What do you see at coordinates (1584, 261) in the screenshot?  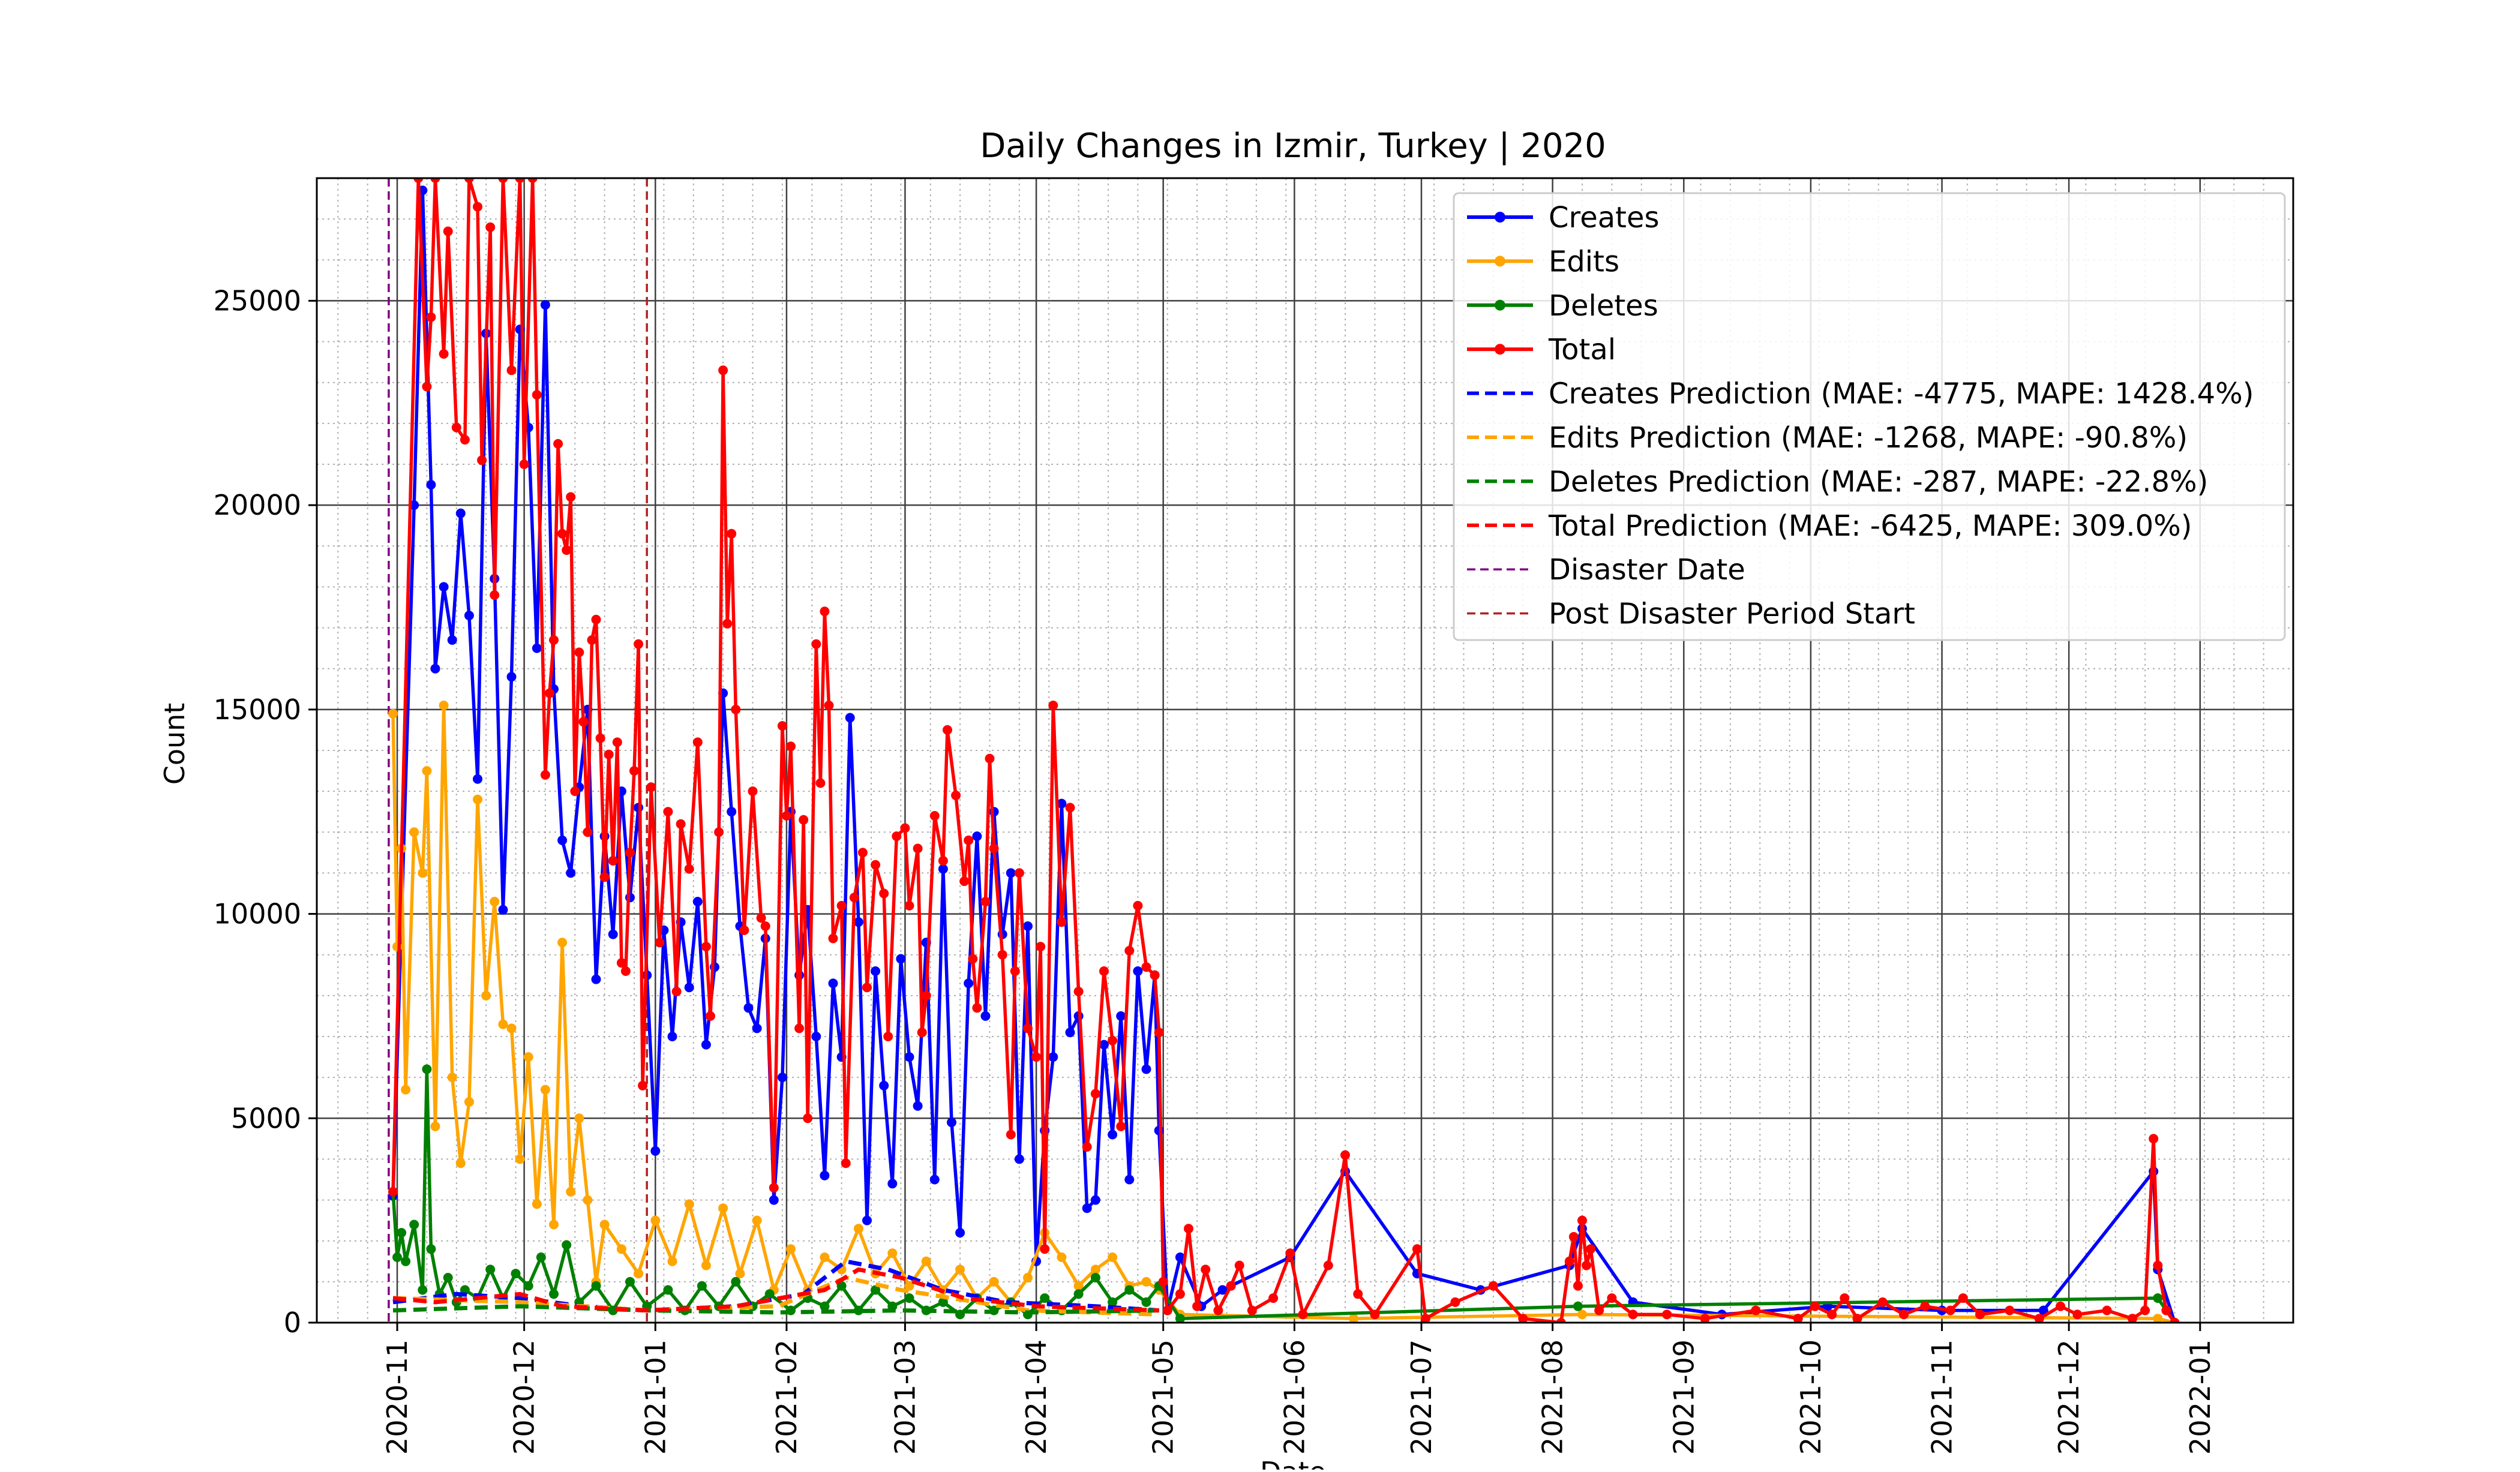 I see `legend-label-1: Edits` at bounding box center [1584, 261].